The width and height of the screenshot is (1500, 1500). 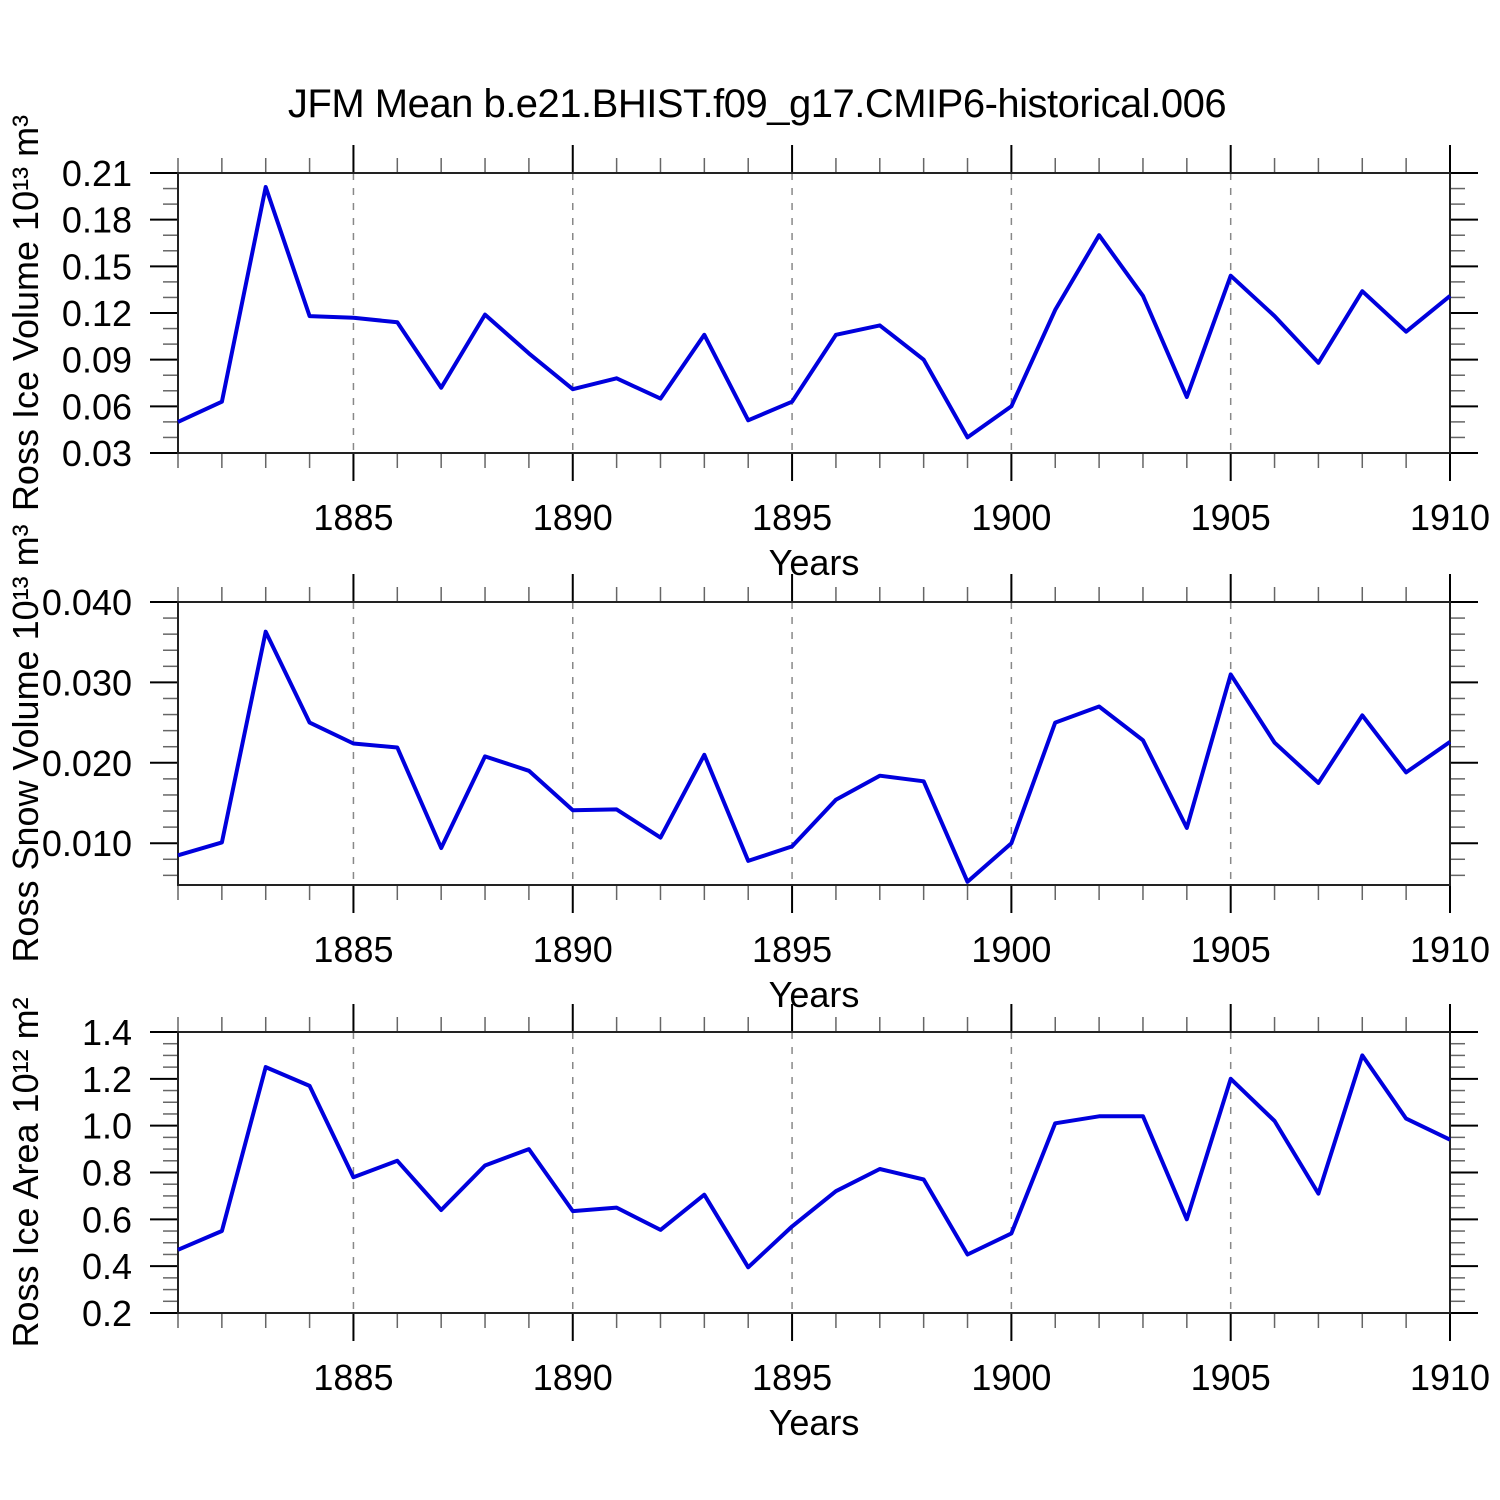 I want to click on y-axis-title-ross-snow-volume: Ross Snow Volume 10¹³ m³, so click(x=25, y=743).